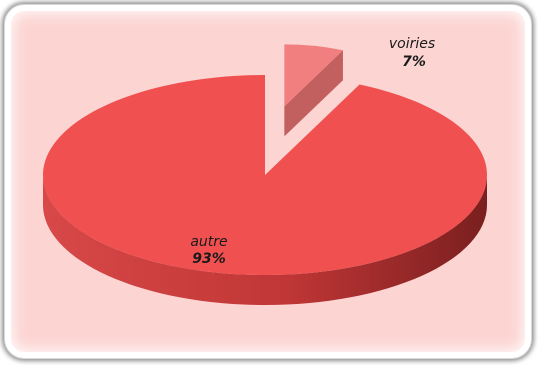  Describe the element at coordinates (412, 44) in the screenshot. I see `slice-label-voiries: voiries` at that location.